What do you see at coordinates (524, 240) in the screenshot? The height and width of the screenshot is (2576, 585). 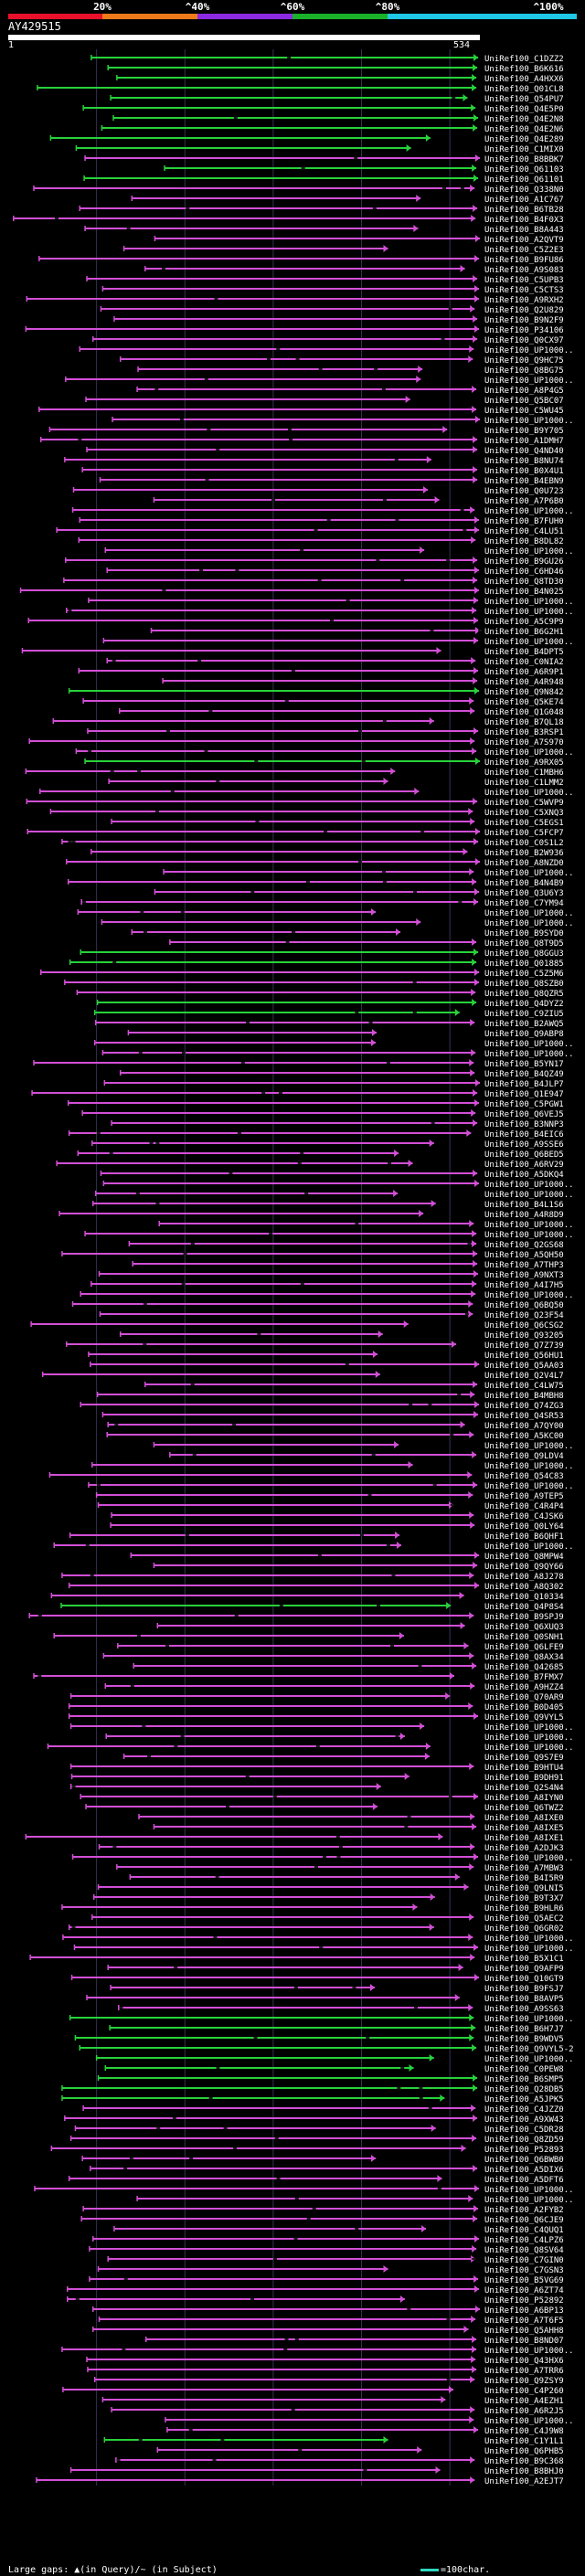 I see `hit-label: UniRef100_A2QVT9` at bounding box center [524, 240].